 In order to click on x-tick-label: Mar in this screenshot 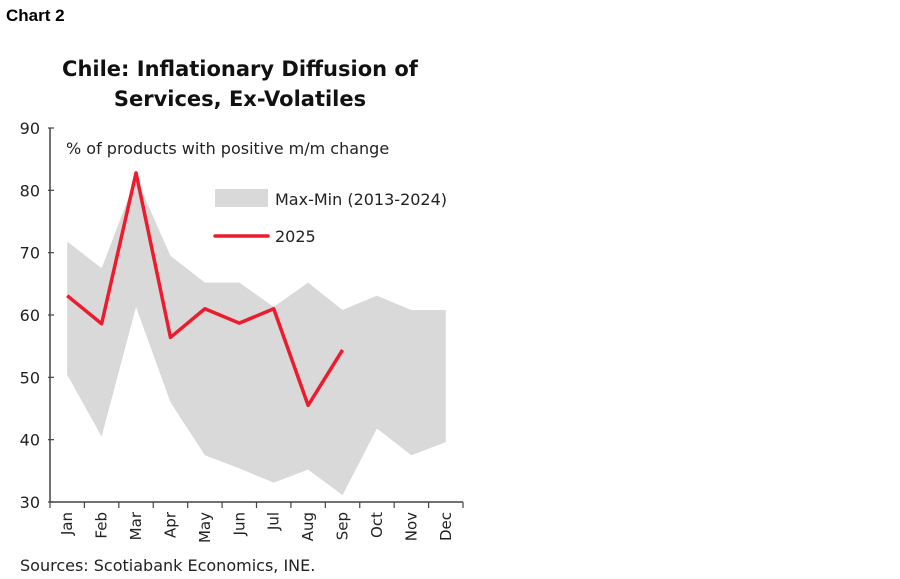, I will do `click(136, 525)`.